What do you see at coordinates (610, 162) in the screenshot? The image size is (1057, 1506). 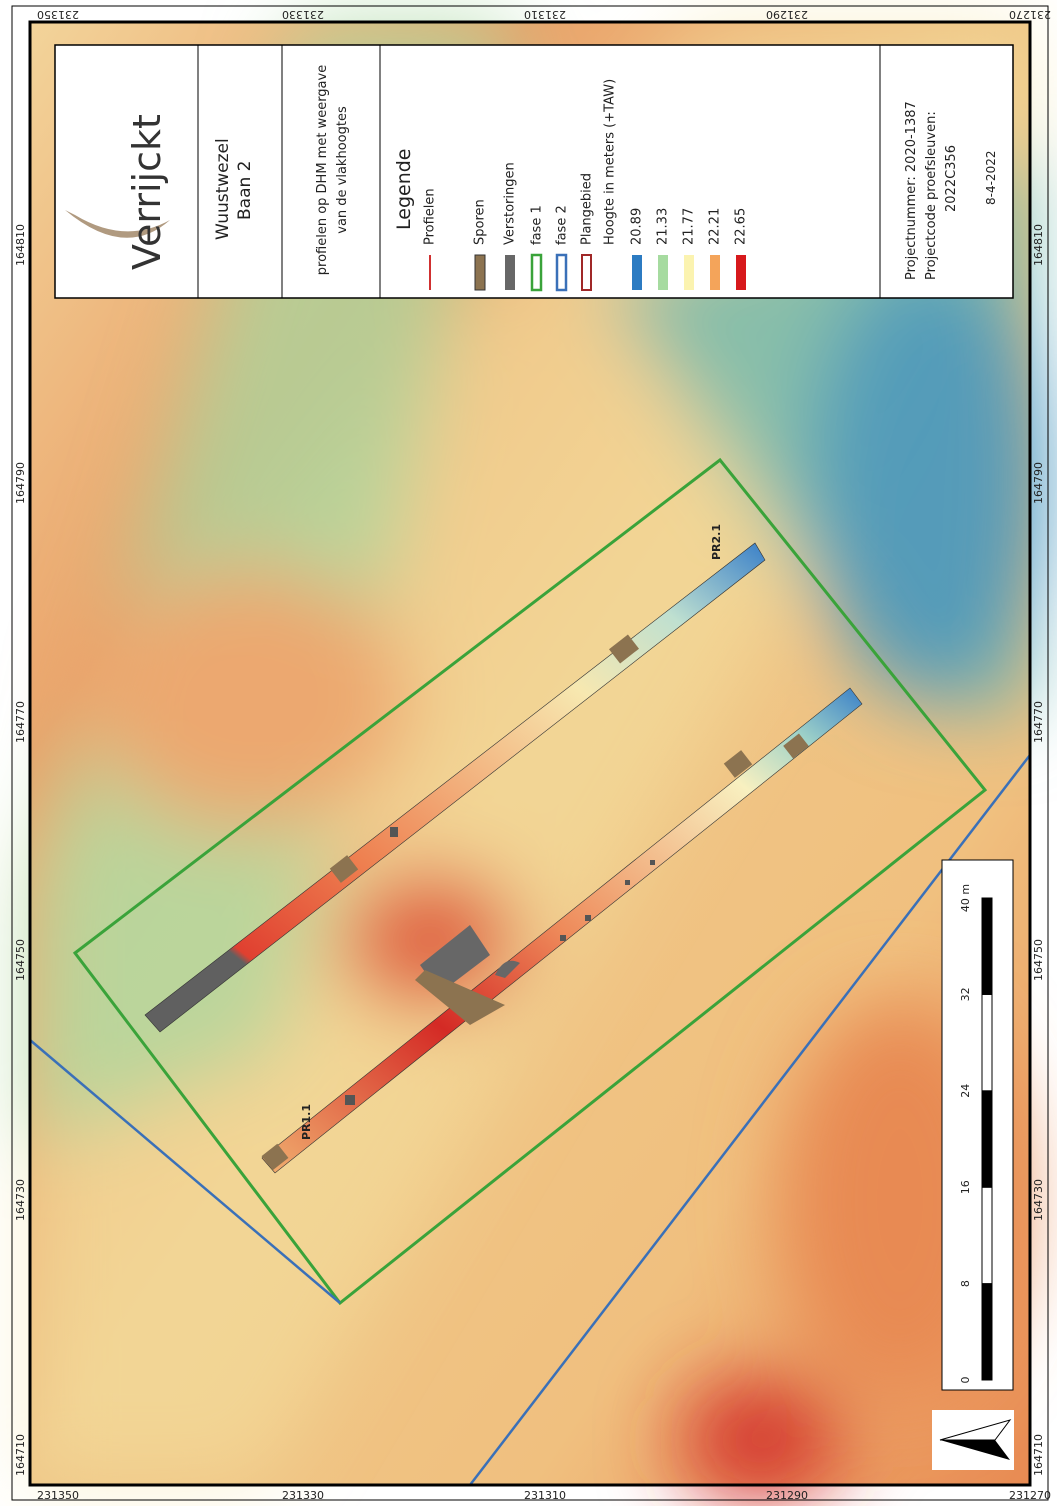 I see `legend-label: Hoogte in meters (+TAW)` at bounding box center [610, 162].